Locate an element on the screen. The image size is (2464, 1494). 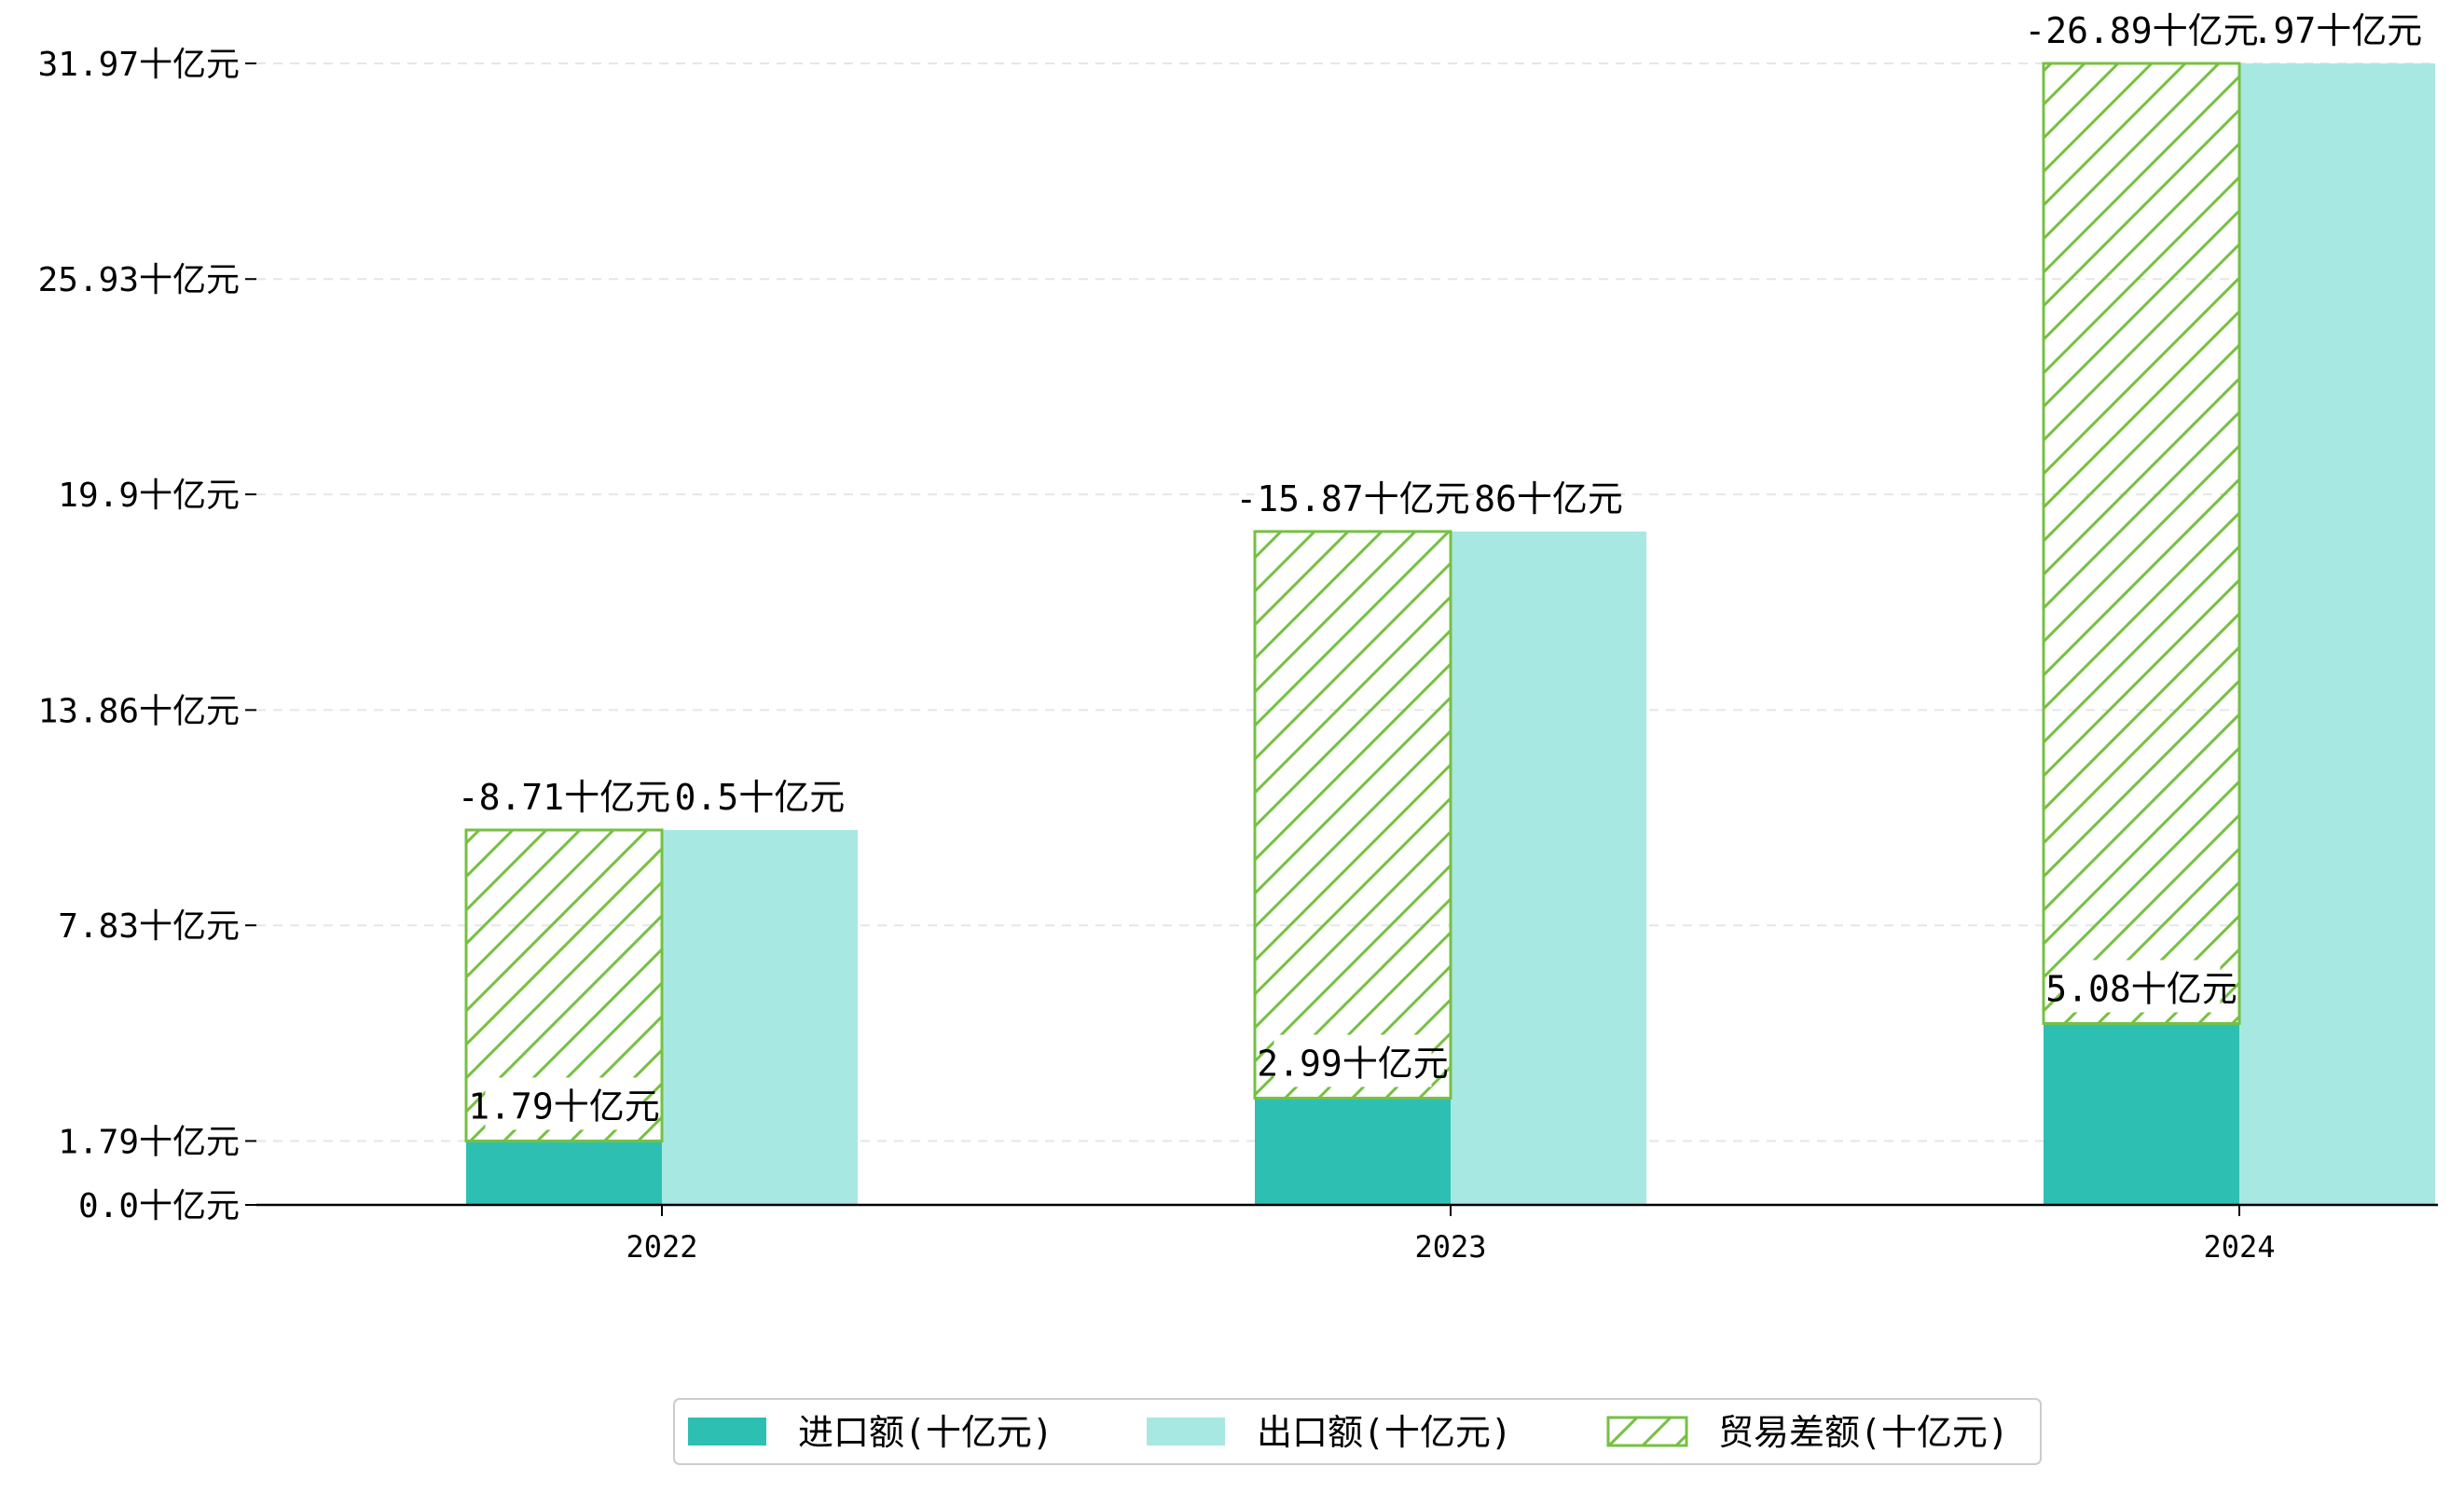
legend-swatch-trade-balance is located at coordinates (1647, 1431).